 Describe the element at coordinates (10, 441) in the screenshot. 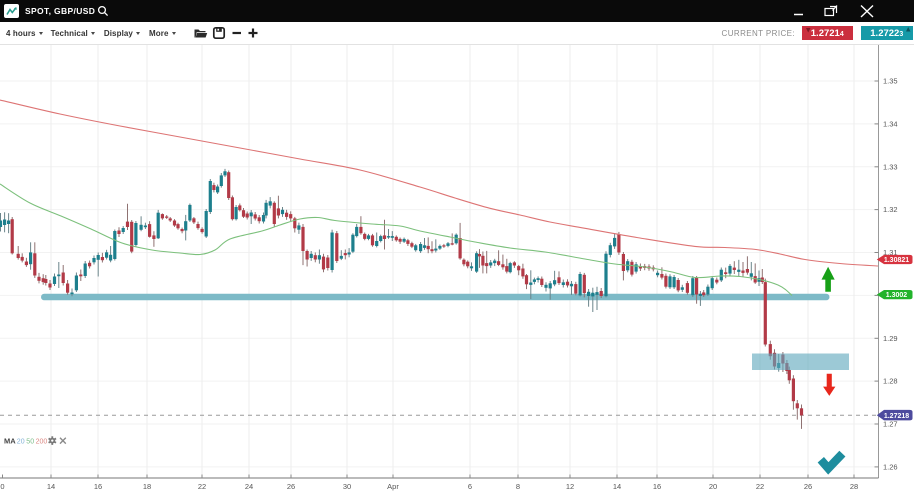

I see `svg-text: MA` at that location.